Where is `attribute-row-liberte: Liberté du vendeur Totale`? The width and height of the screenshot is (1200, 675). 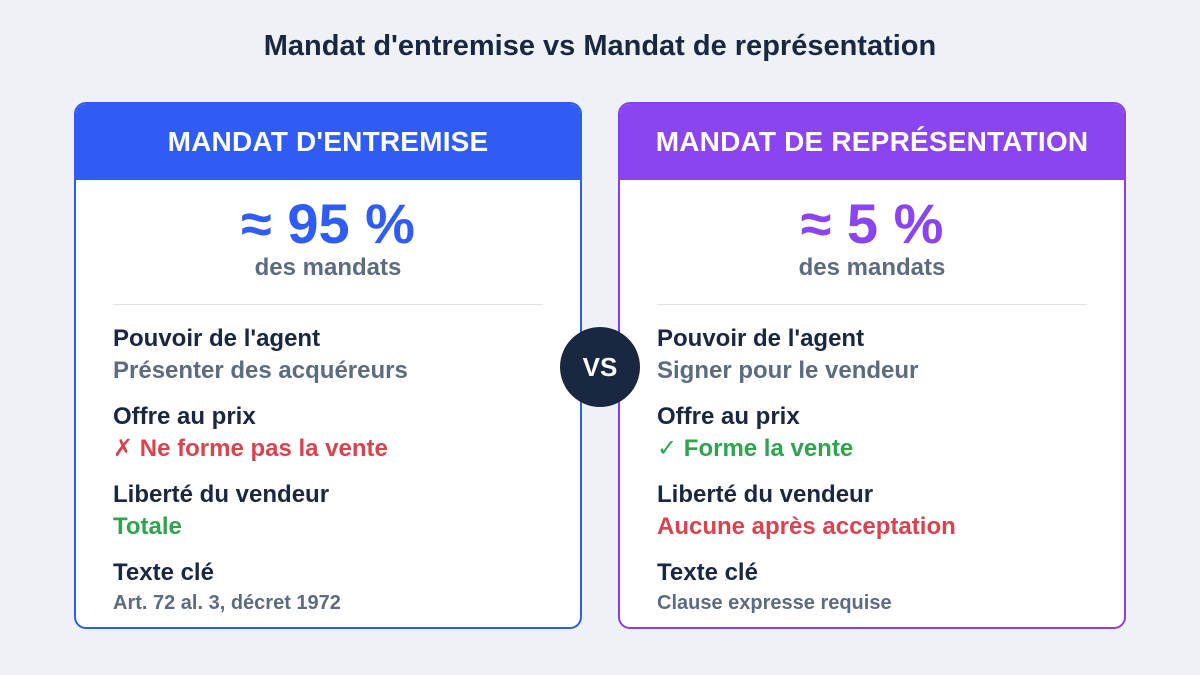 attribute-row-liberte: Liberté du vendeur Totale is located at coordinates (328, 511).